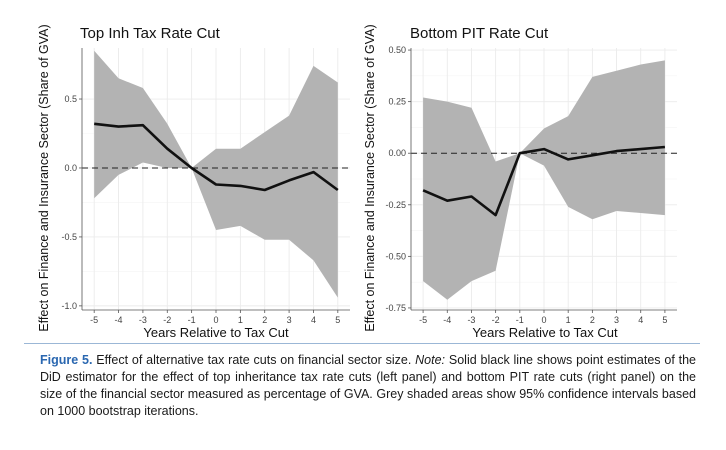 The width and height of the screenshot is (726, 450). Describe the element at coordinates (395, 308) in the screenshot. I see `y-tick-label: -0.75` at that location.